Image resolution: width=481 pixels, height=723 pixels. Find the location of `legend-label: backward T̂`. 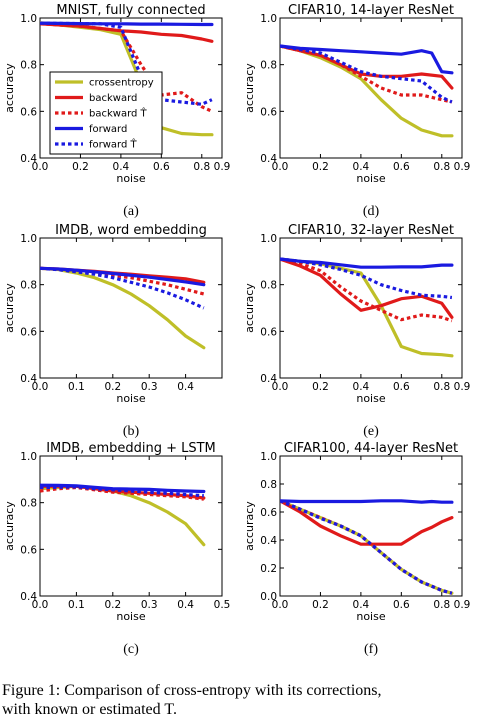

legend-label: backward T̂ is located at coordinates (118, 113).